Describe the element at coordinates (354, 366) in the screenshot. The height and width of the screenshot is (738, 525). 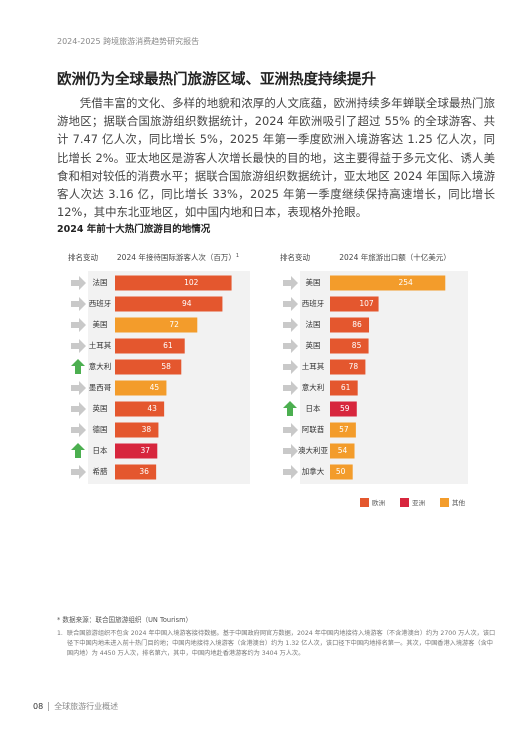
I see `value-label: 78` at that location.